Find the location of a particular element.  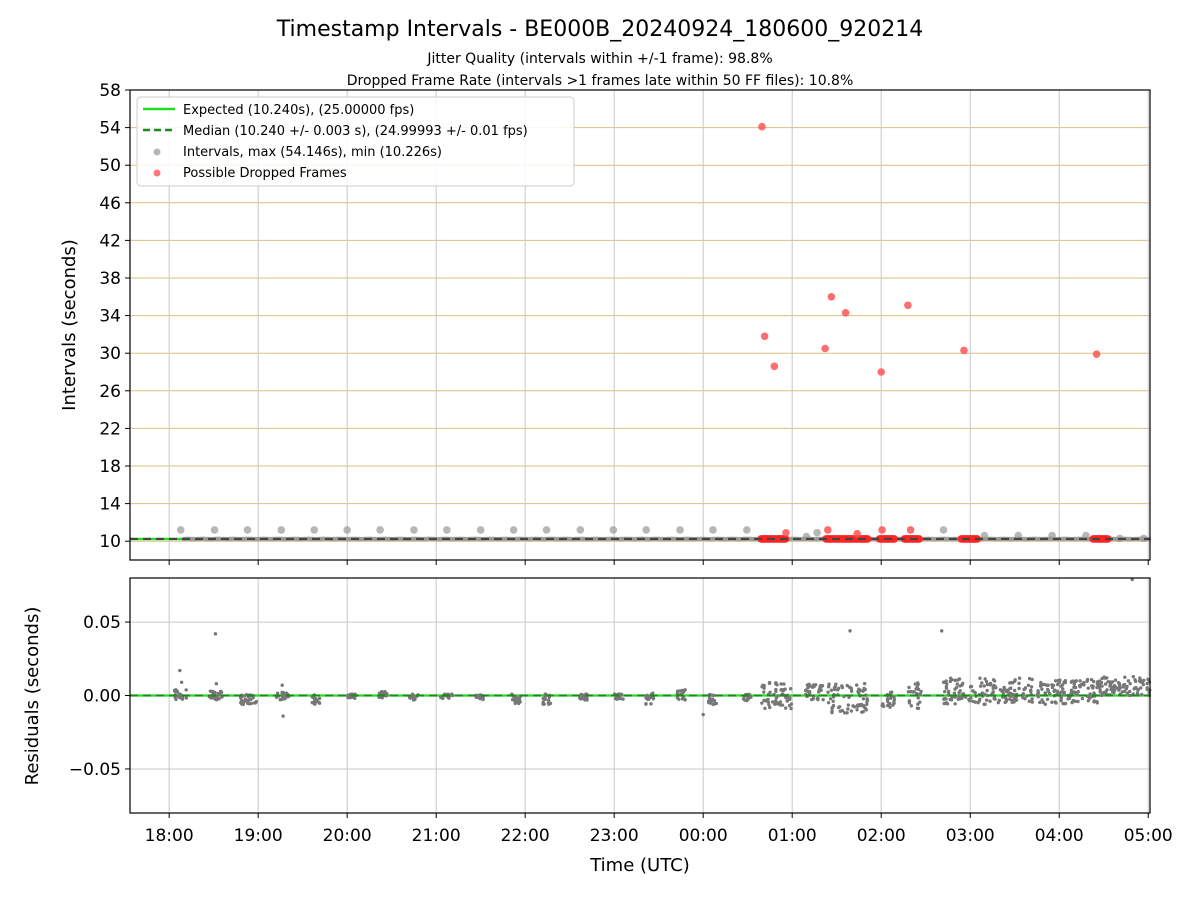

top-y-axis-label: Intervals (seconds) is located at coordinates (69, 325).